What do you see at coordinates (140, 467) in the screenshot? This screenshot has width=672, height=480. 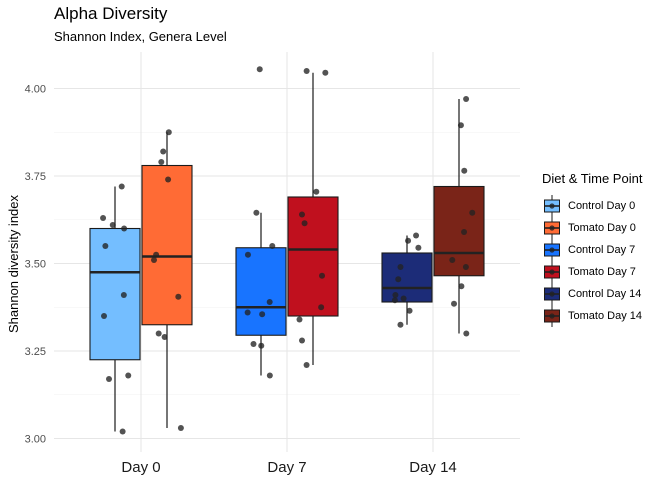 I see `x-tick-label: Day 0` at bounding box center [140, 467].